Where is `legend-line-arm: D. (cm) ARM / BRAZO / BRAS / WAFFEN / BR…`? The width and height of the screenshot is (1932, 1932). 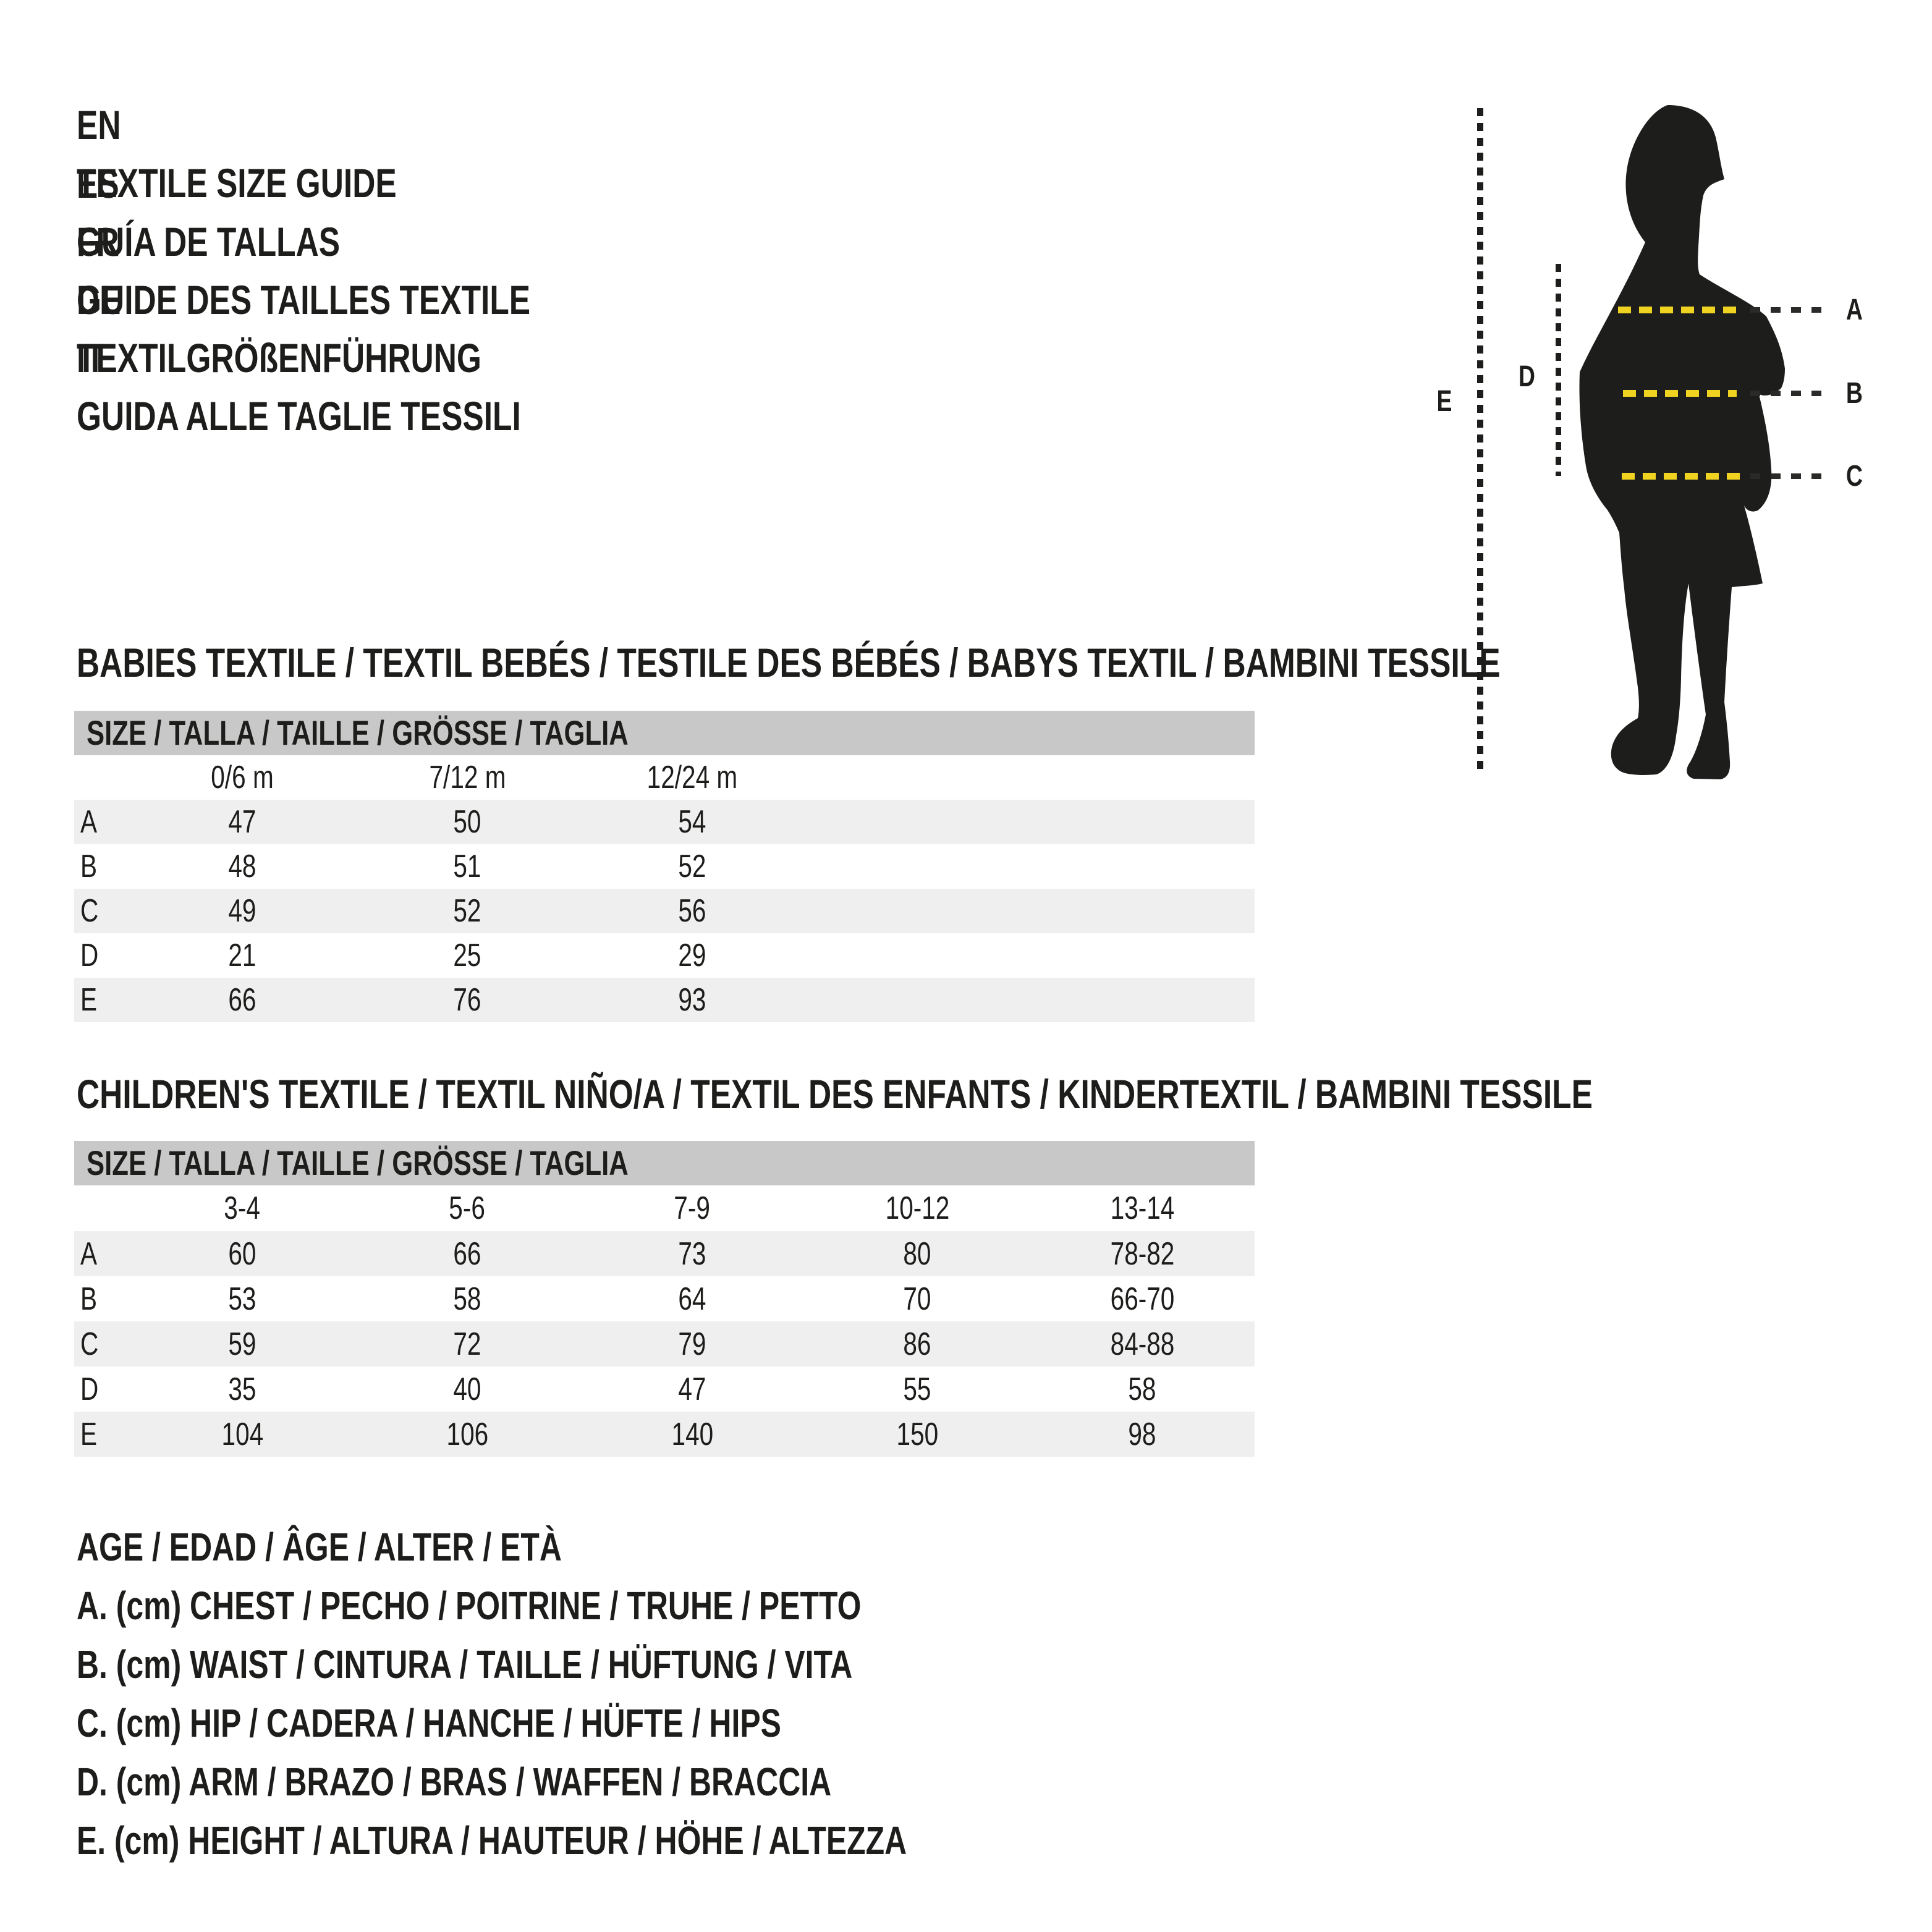
legend-line-arm: D. (cm) ARM / BRAZO / BRAS / WAFFEN / BR… is located at coordinates (560, 1781).